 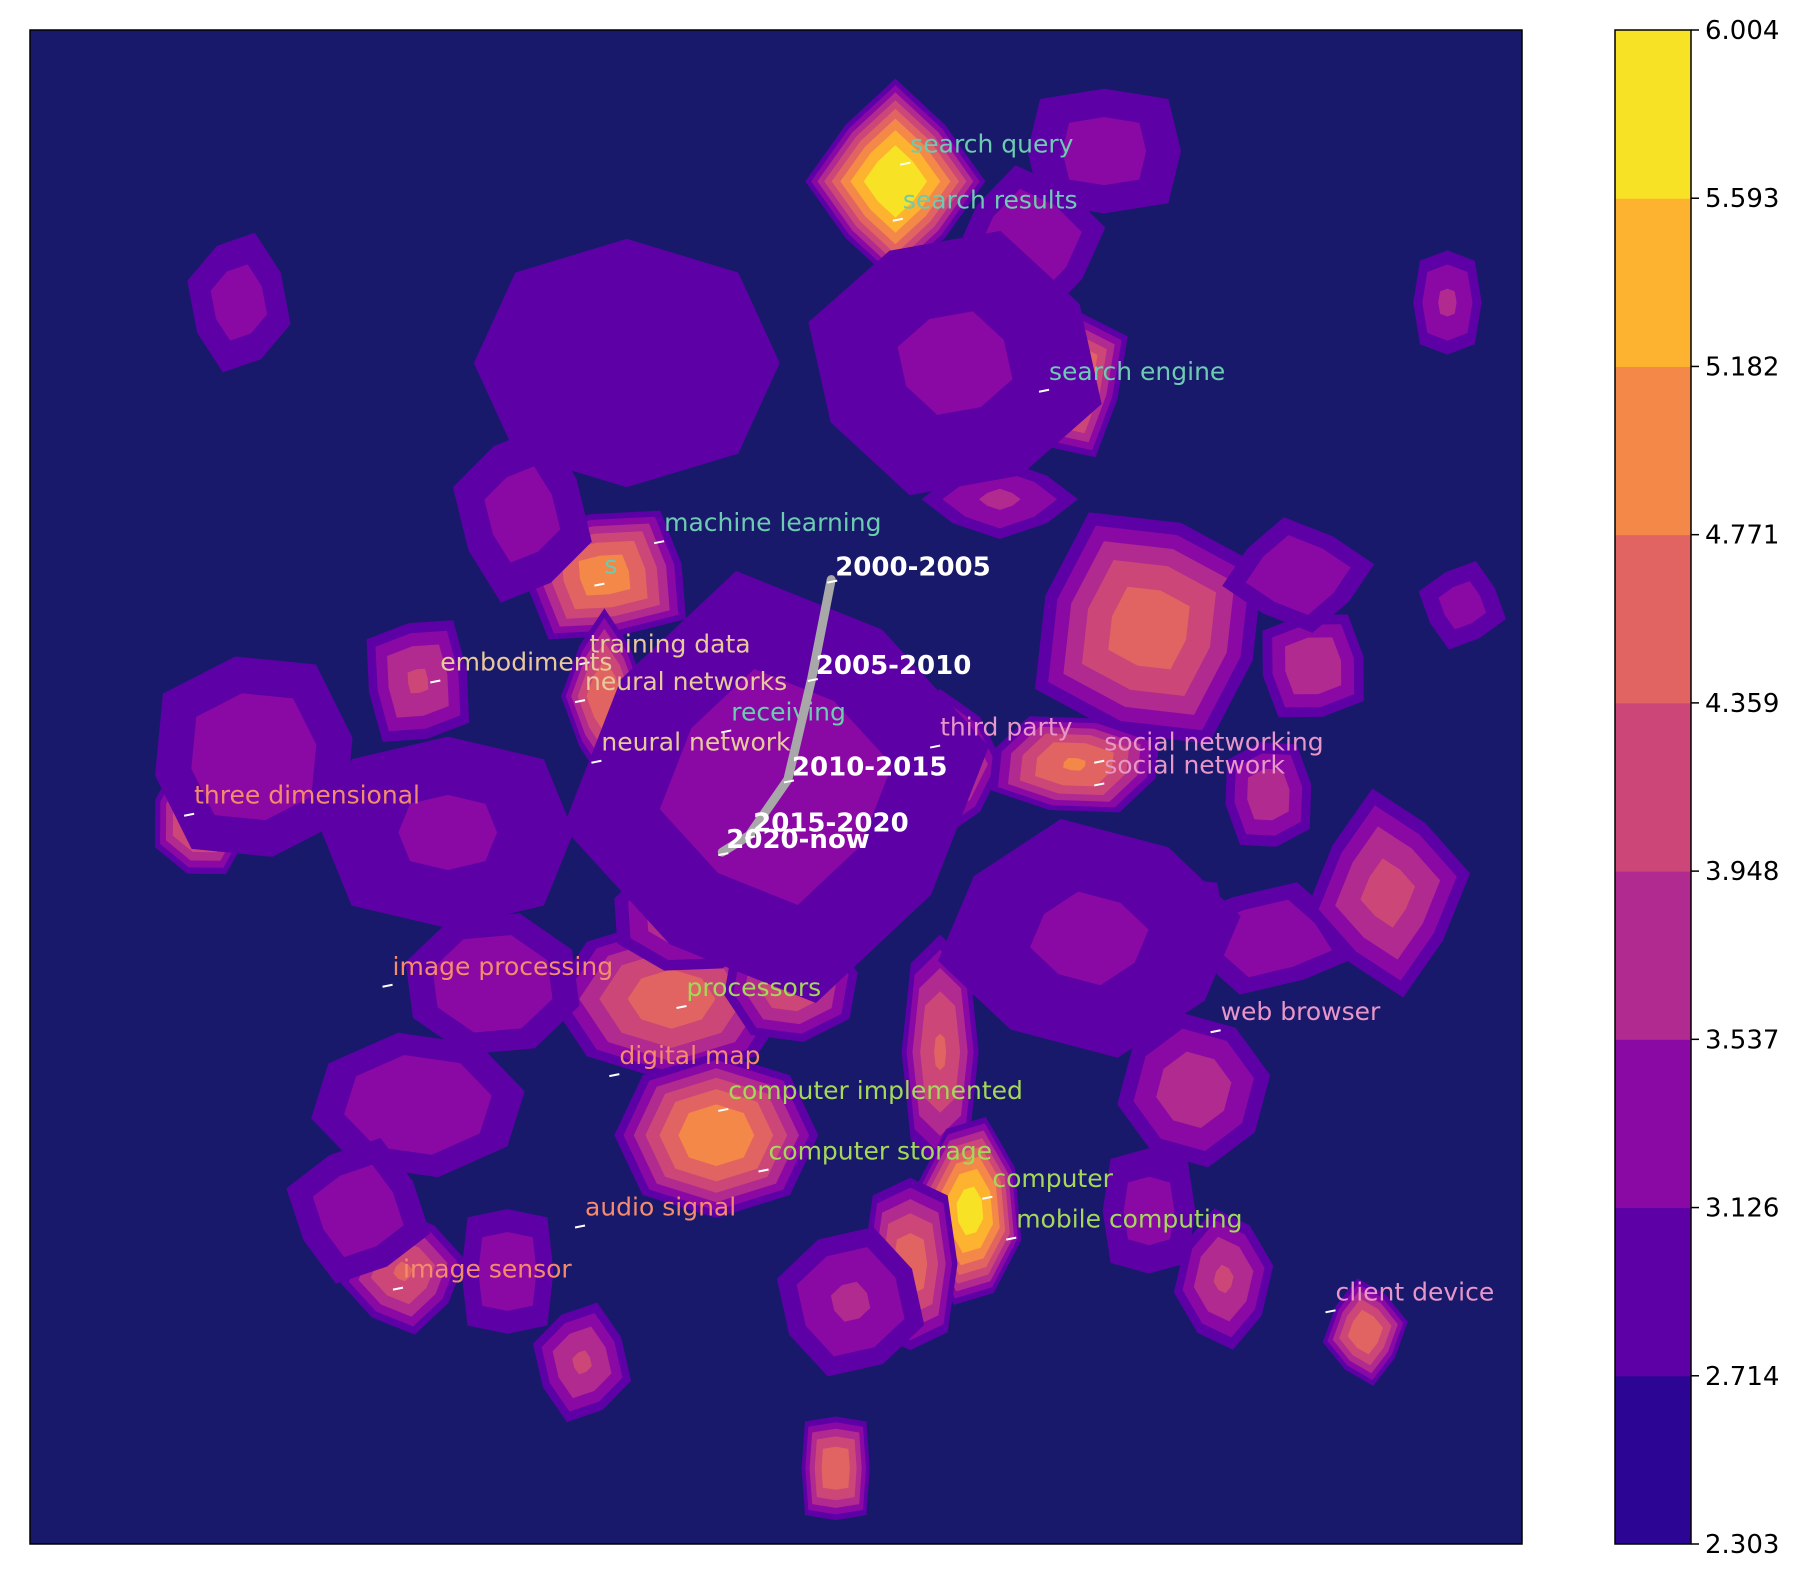 What do you see at coordinates (1742, 199) in the screenshot?
I see `colorbar-tick-label: 5.593` at bounding box center [1742, 199].